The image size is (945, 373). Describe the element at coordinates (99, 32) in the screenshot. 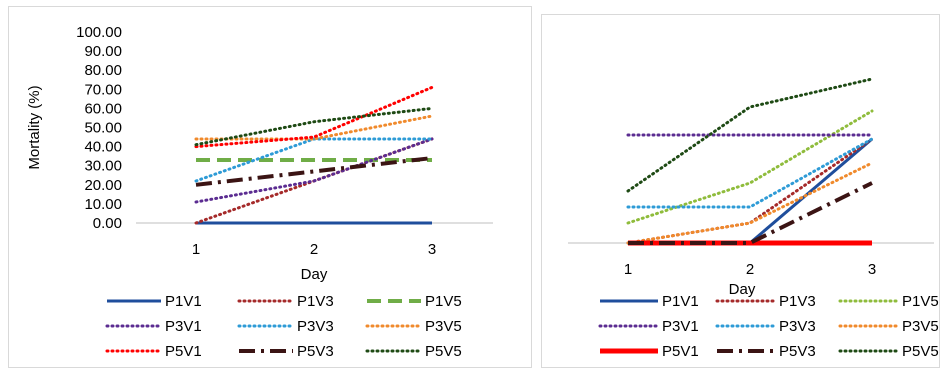

I see `y-tick-label: 100.00` at that location.